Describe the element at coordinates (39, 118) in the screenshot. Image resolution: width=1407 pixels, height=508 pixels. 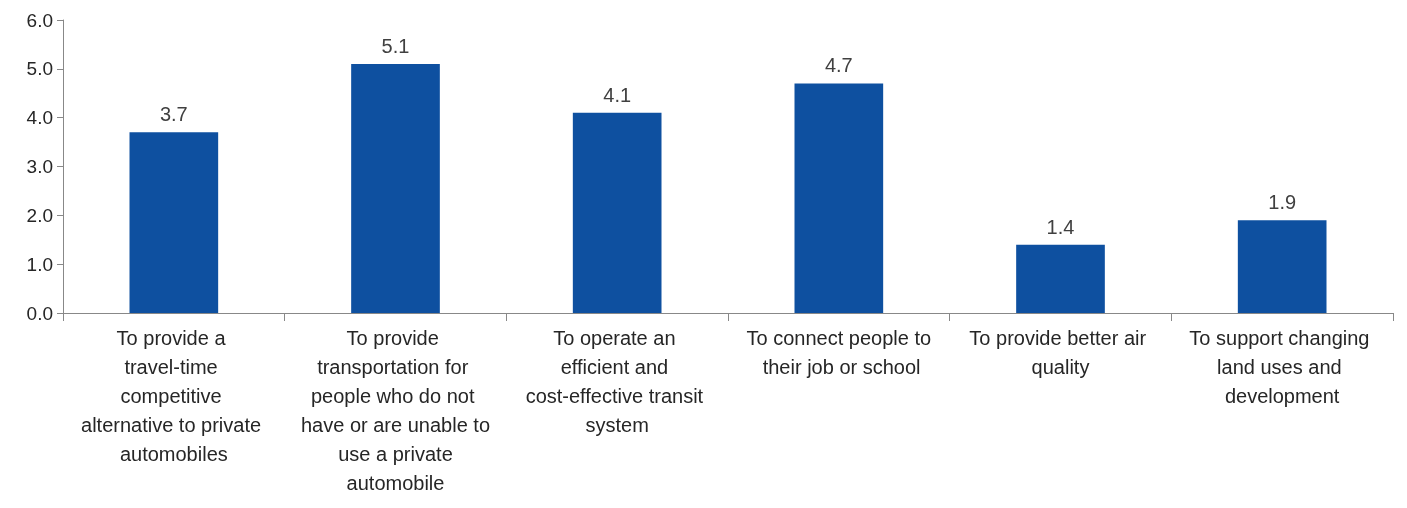
I see `y-tick-label: 4.0` at that location.